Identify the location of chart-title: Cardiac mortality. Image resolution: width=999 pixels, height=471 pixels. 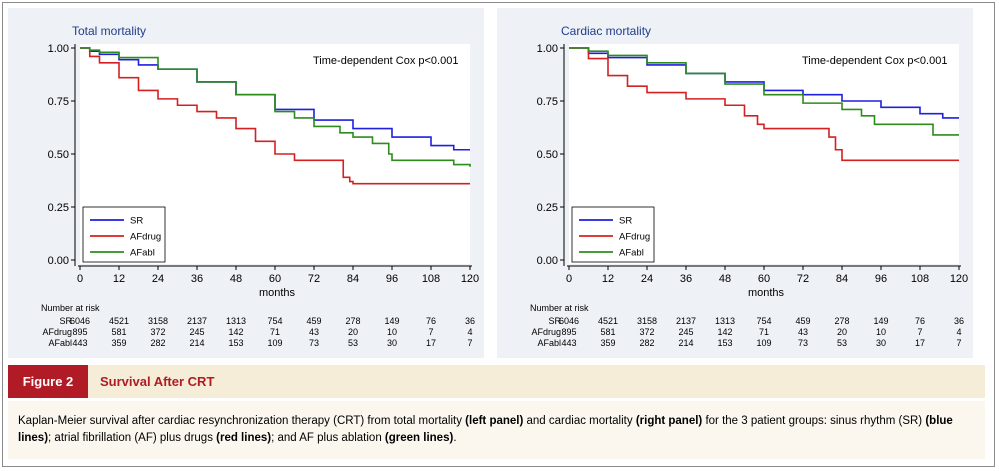
(606, 31).